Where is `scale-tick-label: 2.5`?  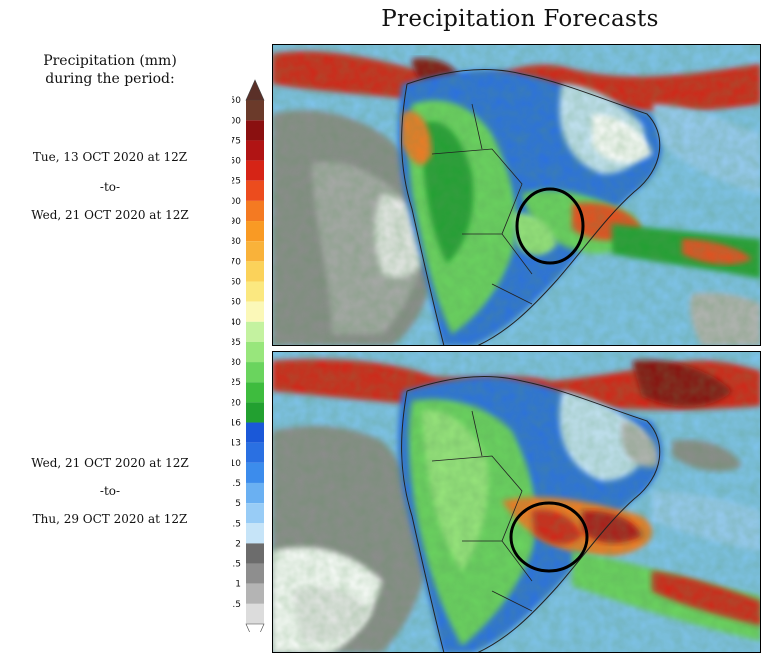 scale-tick-label: 2.5 is located at coordinates (236, 524).